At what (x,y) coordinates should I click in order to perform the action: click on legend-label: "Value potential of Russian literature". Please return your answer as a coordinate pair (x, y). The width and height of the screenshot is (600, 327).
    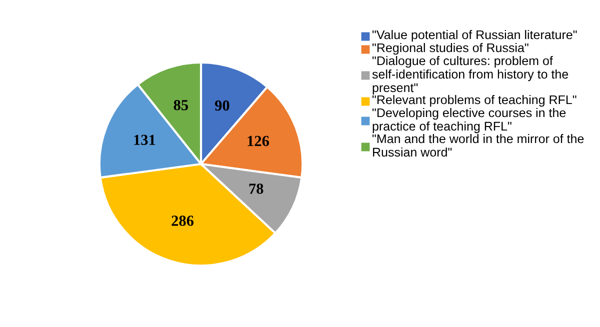
    Looking at the image, I should click on (474, 36).